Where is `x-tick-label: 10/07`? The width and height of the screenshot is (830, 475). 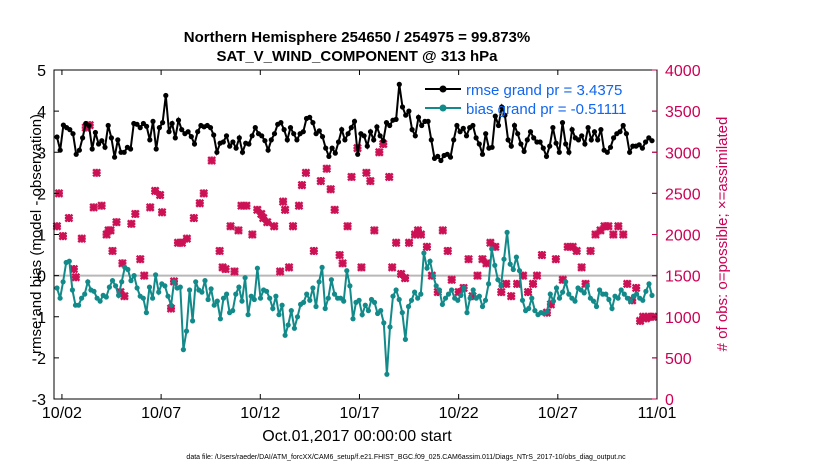
x-tick-label: 10/07 is located at coordinates (161, 413).